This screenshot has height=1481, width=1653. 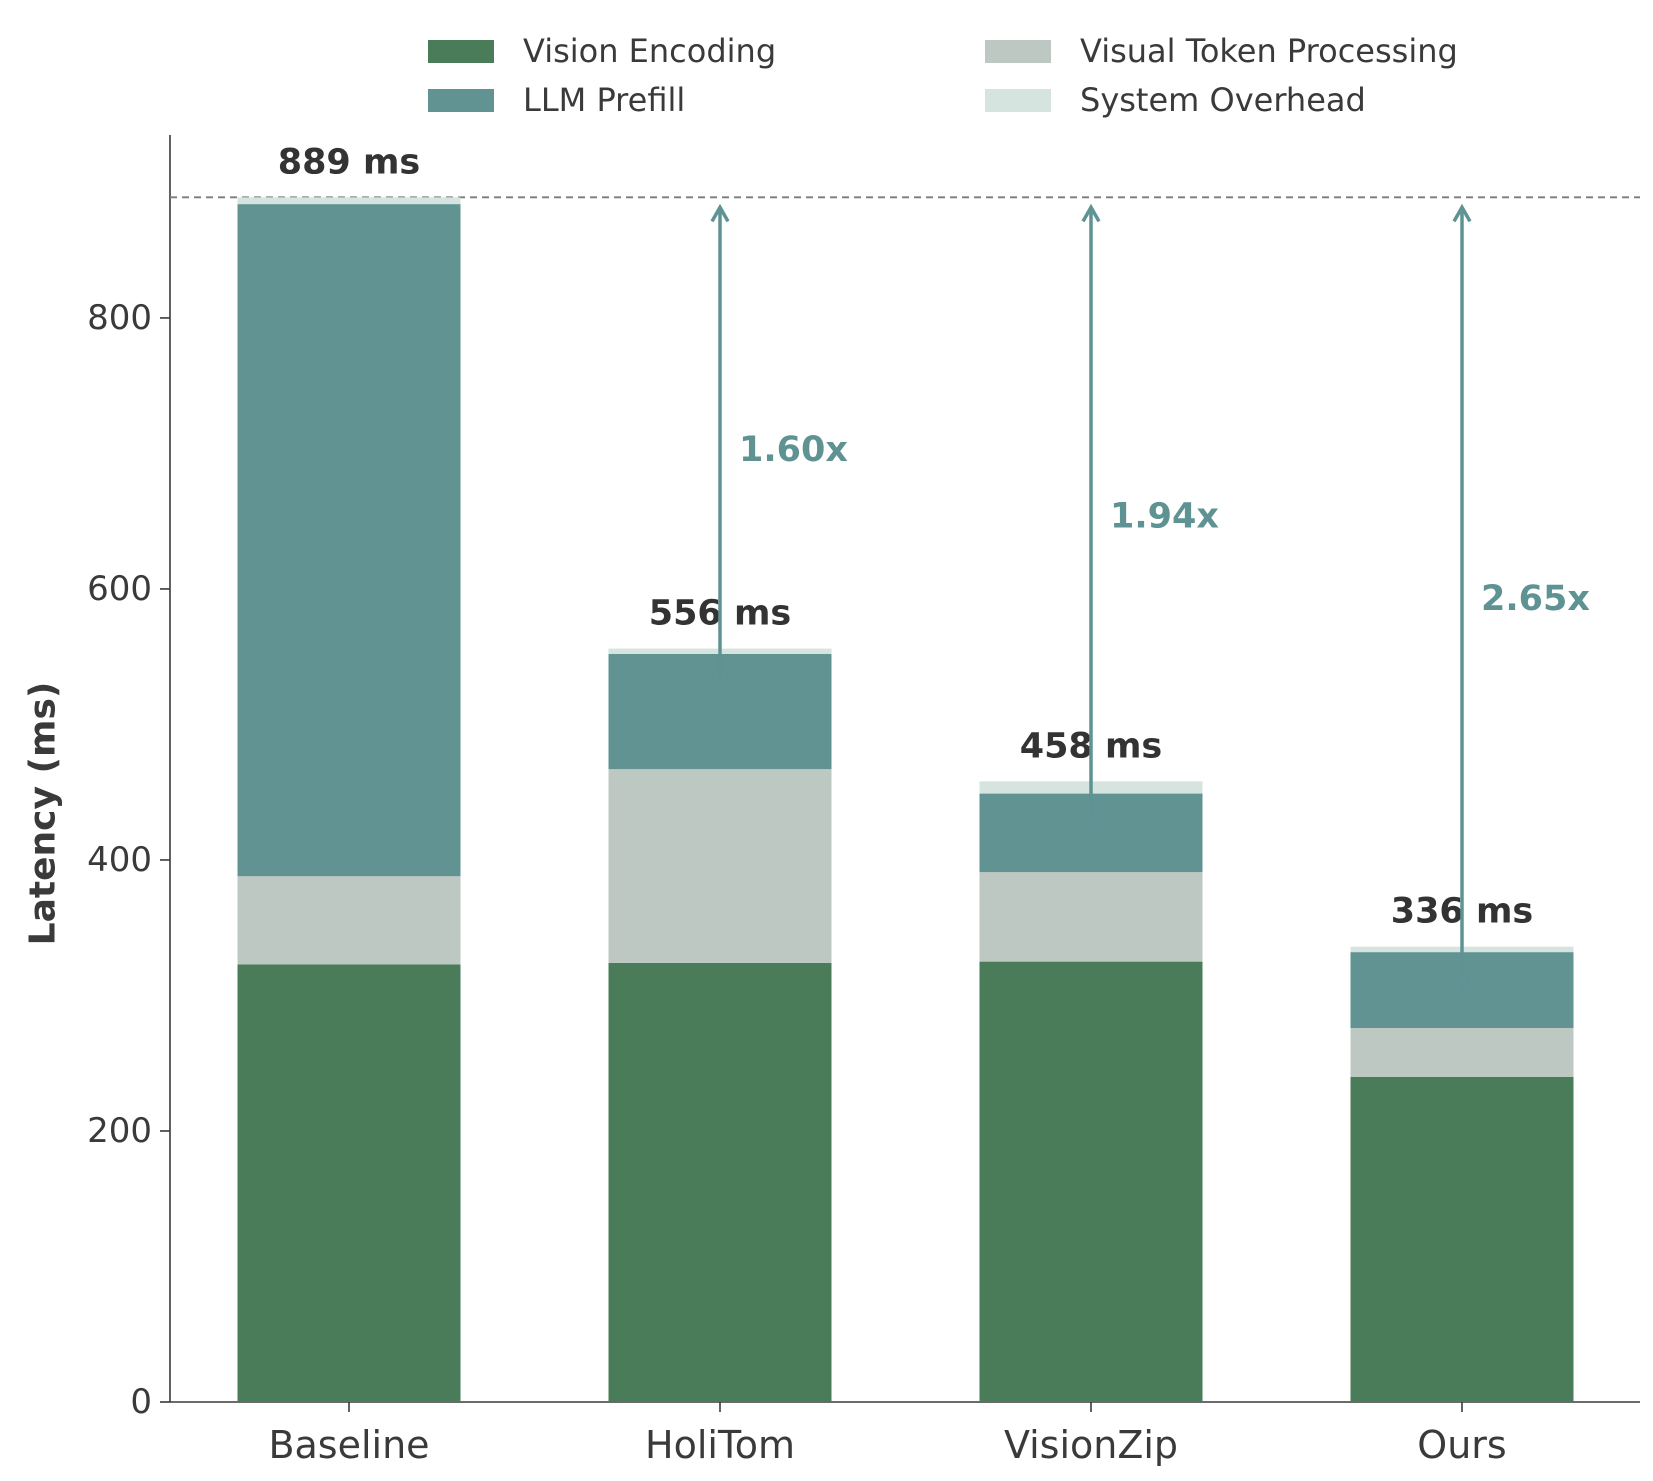 I want to click on total-label: 889 ms, so click(x=349, y=162).